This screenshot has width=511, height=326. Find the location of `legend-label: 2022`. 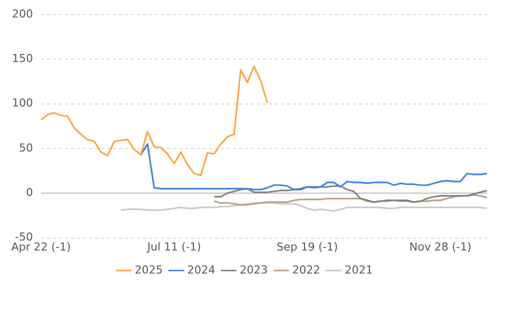

legend-label: 2022 is located at coordinates (306, 269).